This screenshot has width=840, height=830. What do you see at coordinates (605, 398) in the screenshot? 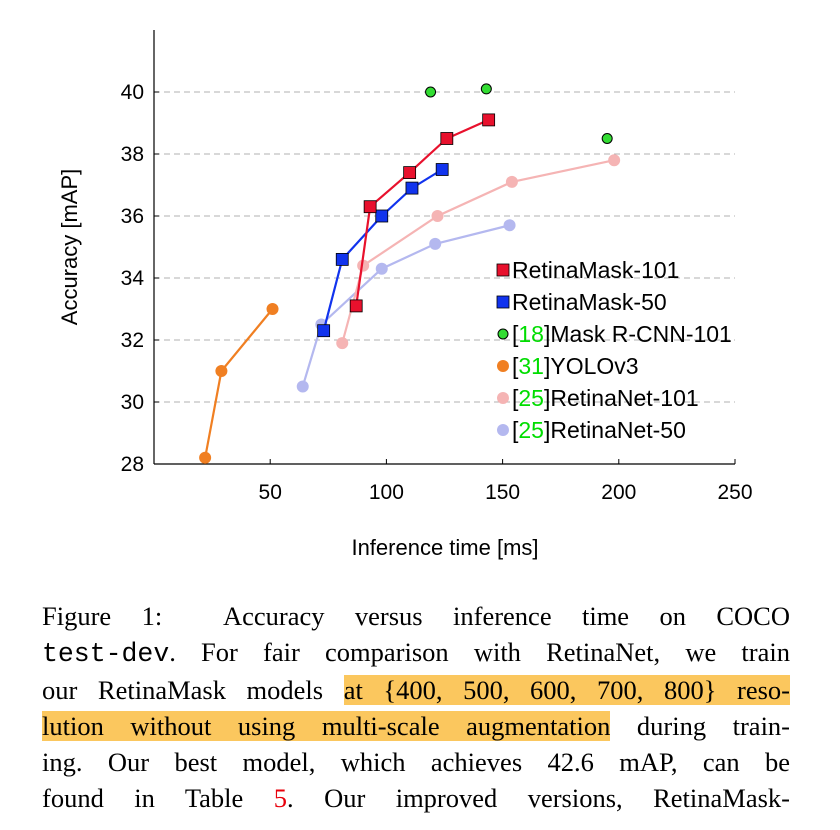
I see `legend-label-retinanet-101: [25]RetinaNet-101` at bounding box center [605, 398].